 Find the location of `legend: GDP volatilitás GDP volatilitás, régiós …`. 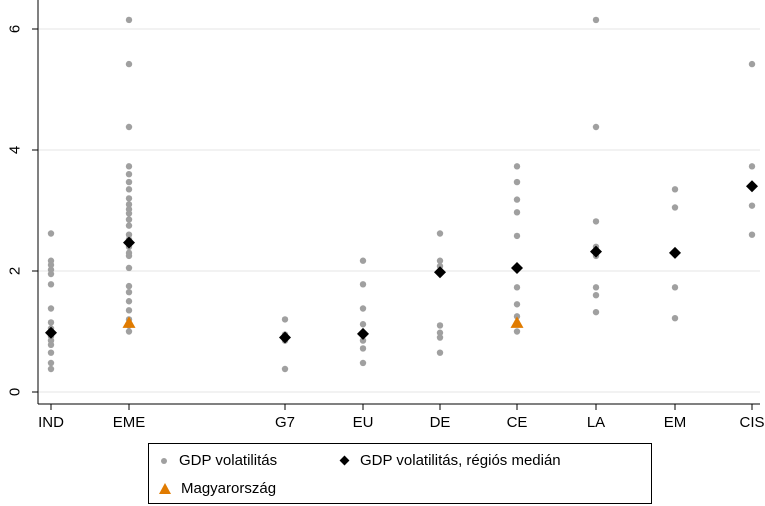

legend: GDP volatilitás GDP volatilitás, régiós … is located at coordinates (400, 473).